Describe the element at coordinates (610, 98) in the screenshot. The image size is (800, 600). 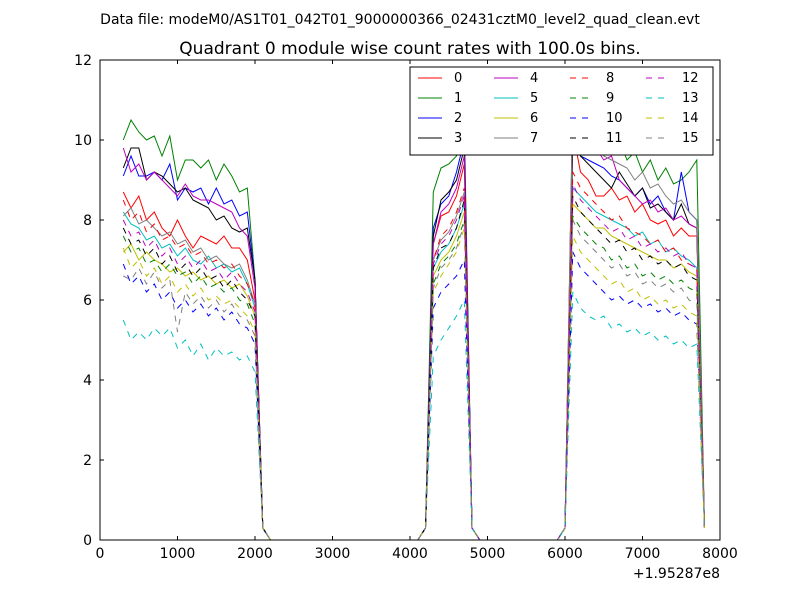
I see `legend-label-9: 9` at that location.